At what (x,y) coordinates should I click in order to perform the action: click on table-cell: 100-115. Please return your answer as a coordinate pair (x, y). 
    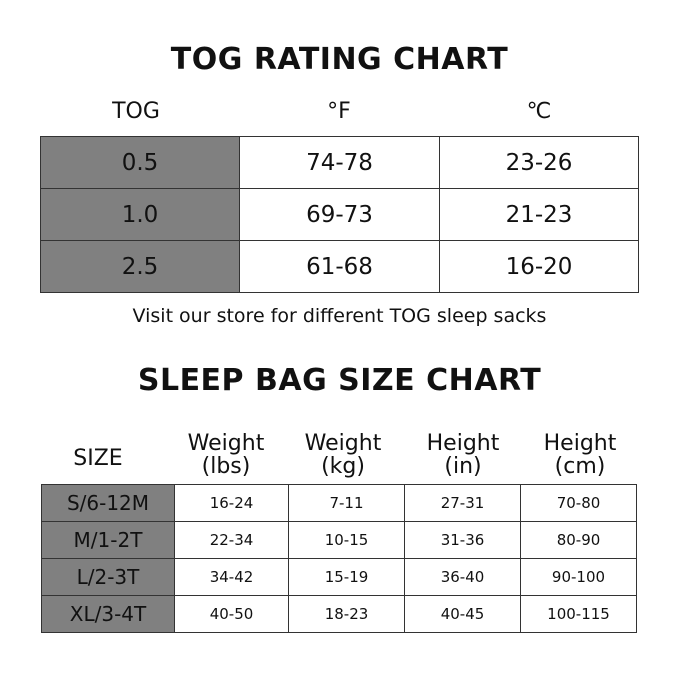
    Looking at the image, I should click on (578, 614).